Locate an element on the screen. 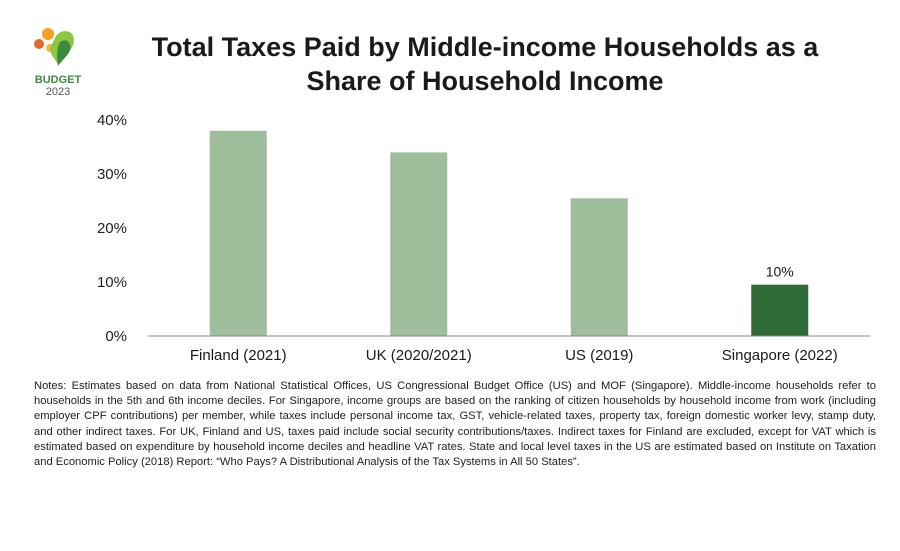  y-tick-label: 40% is located at coordinates (112, 120).